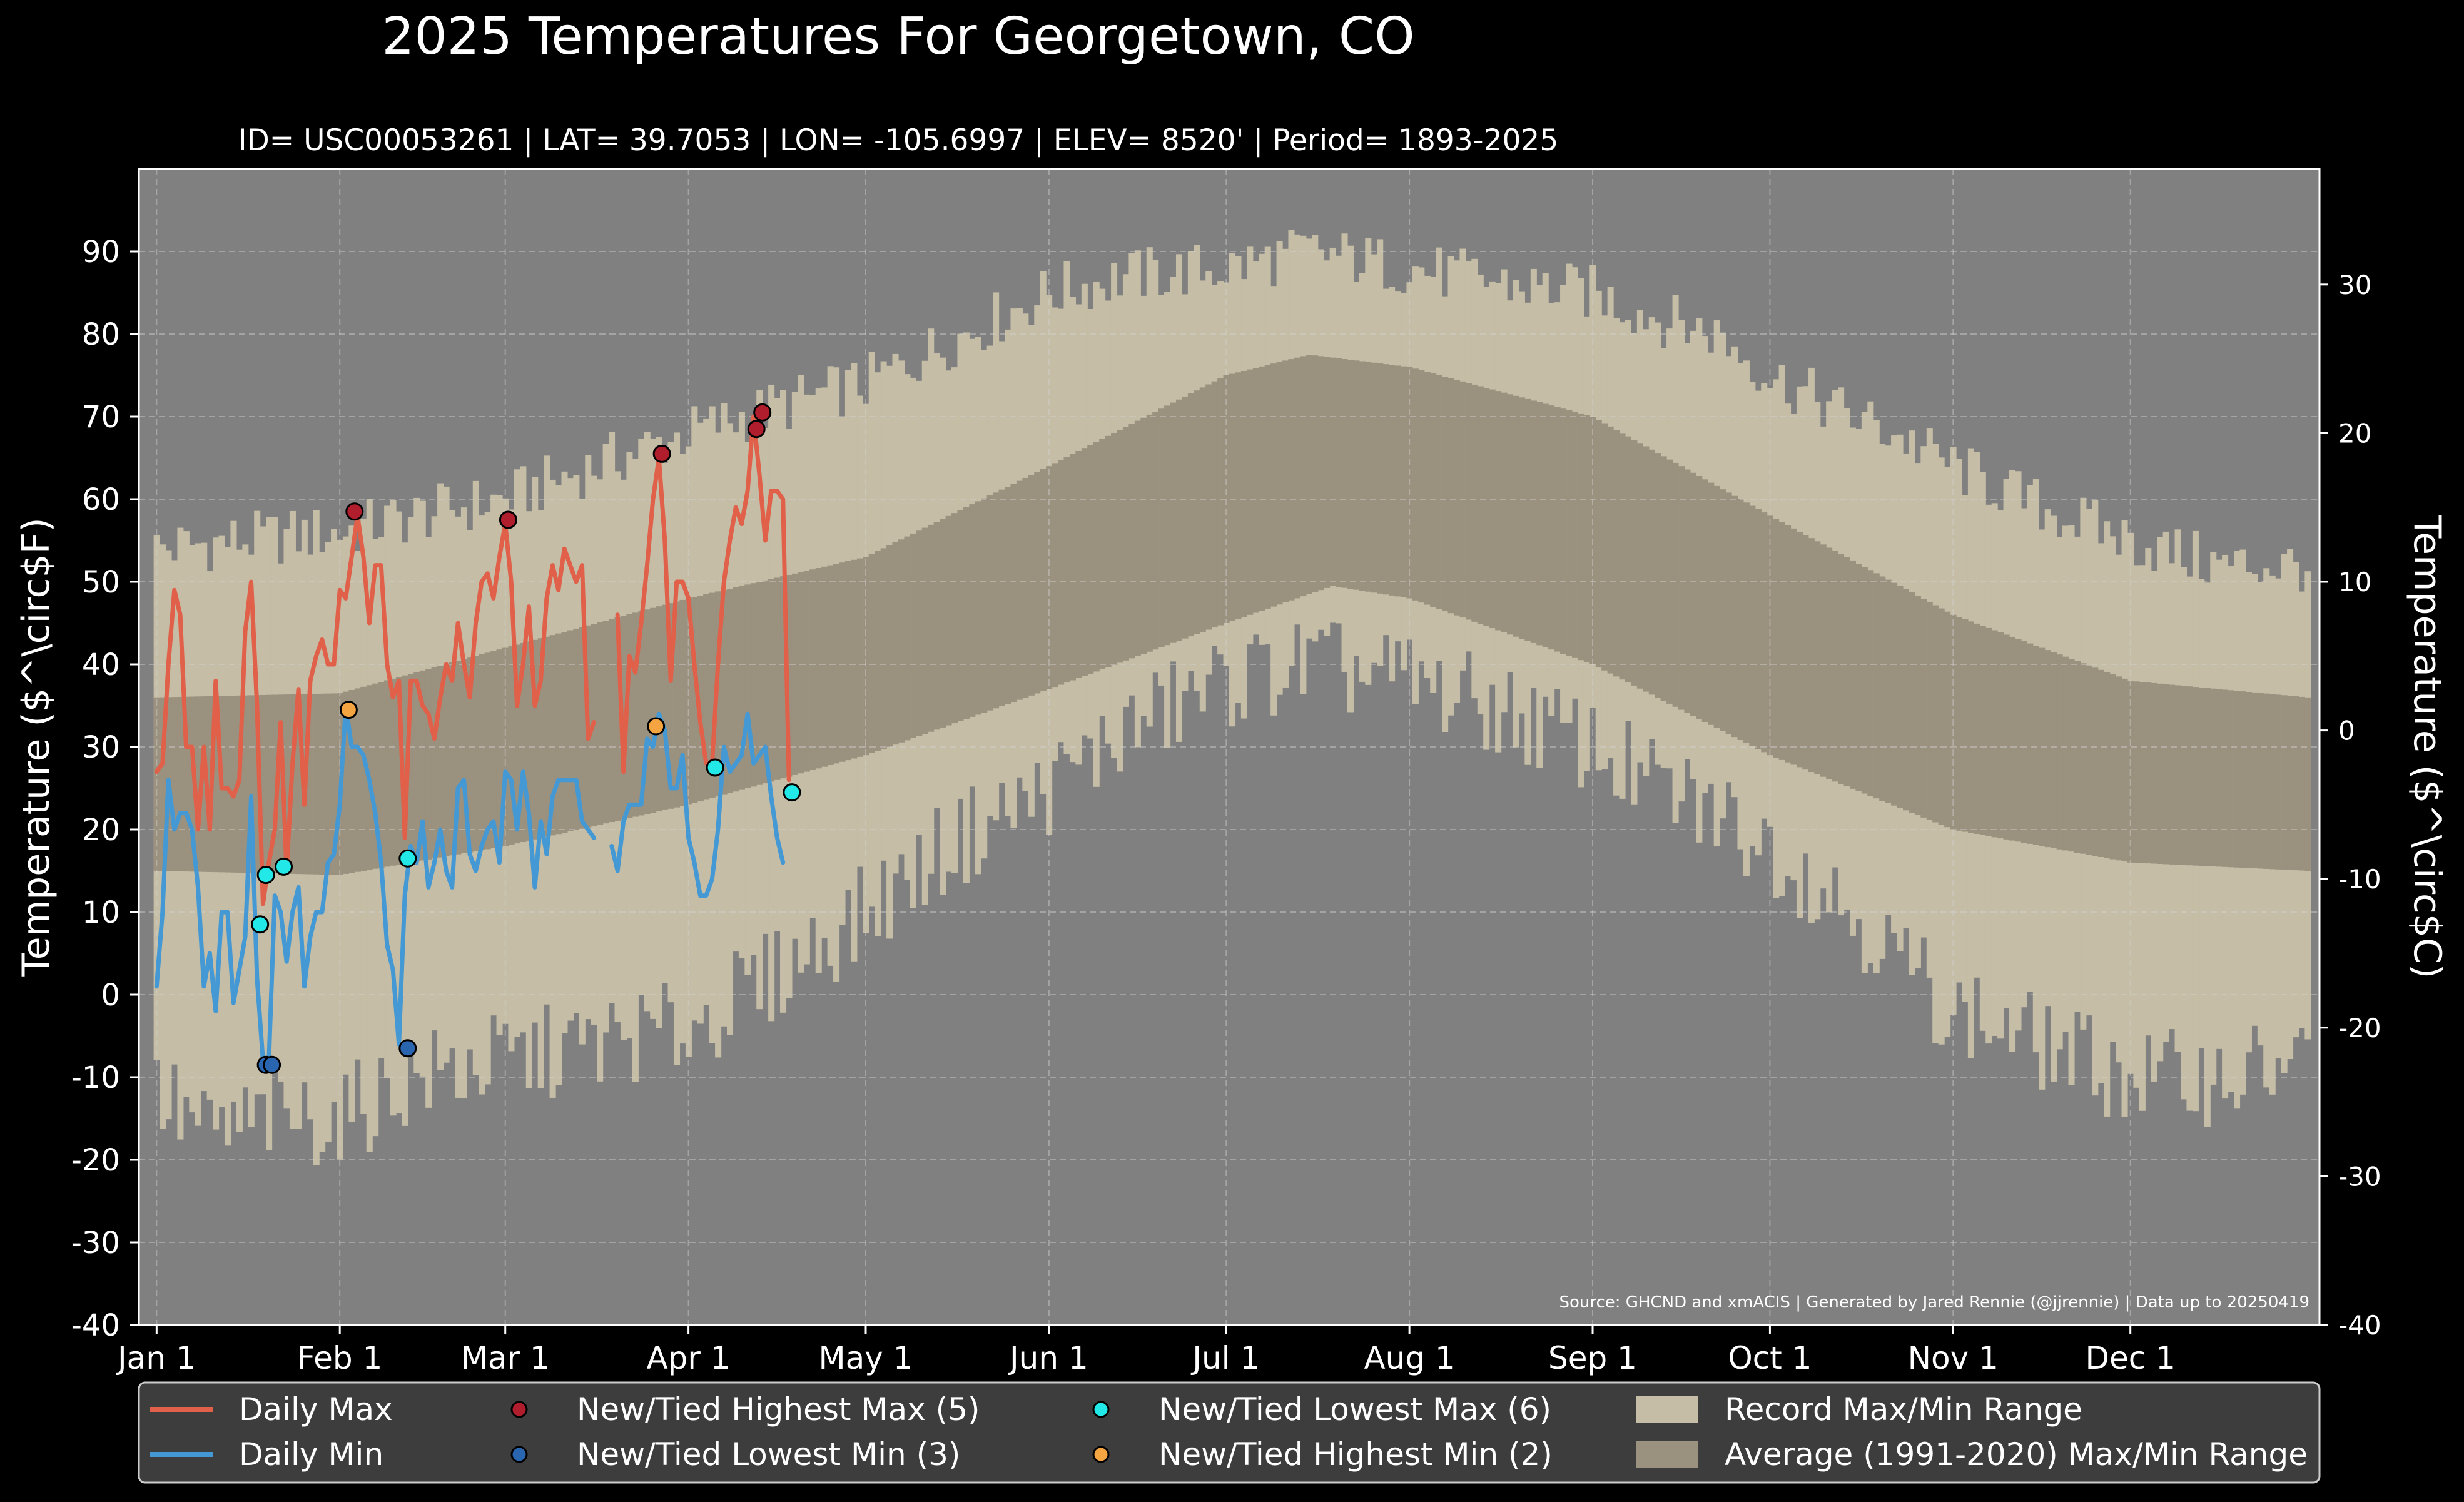 The height and width of the screenshot is (1502, 2464). I want to click on y-tick-label-fahrenheit: 10, so click(101, 912).